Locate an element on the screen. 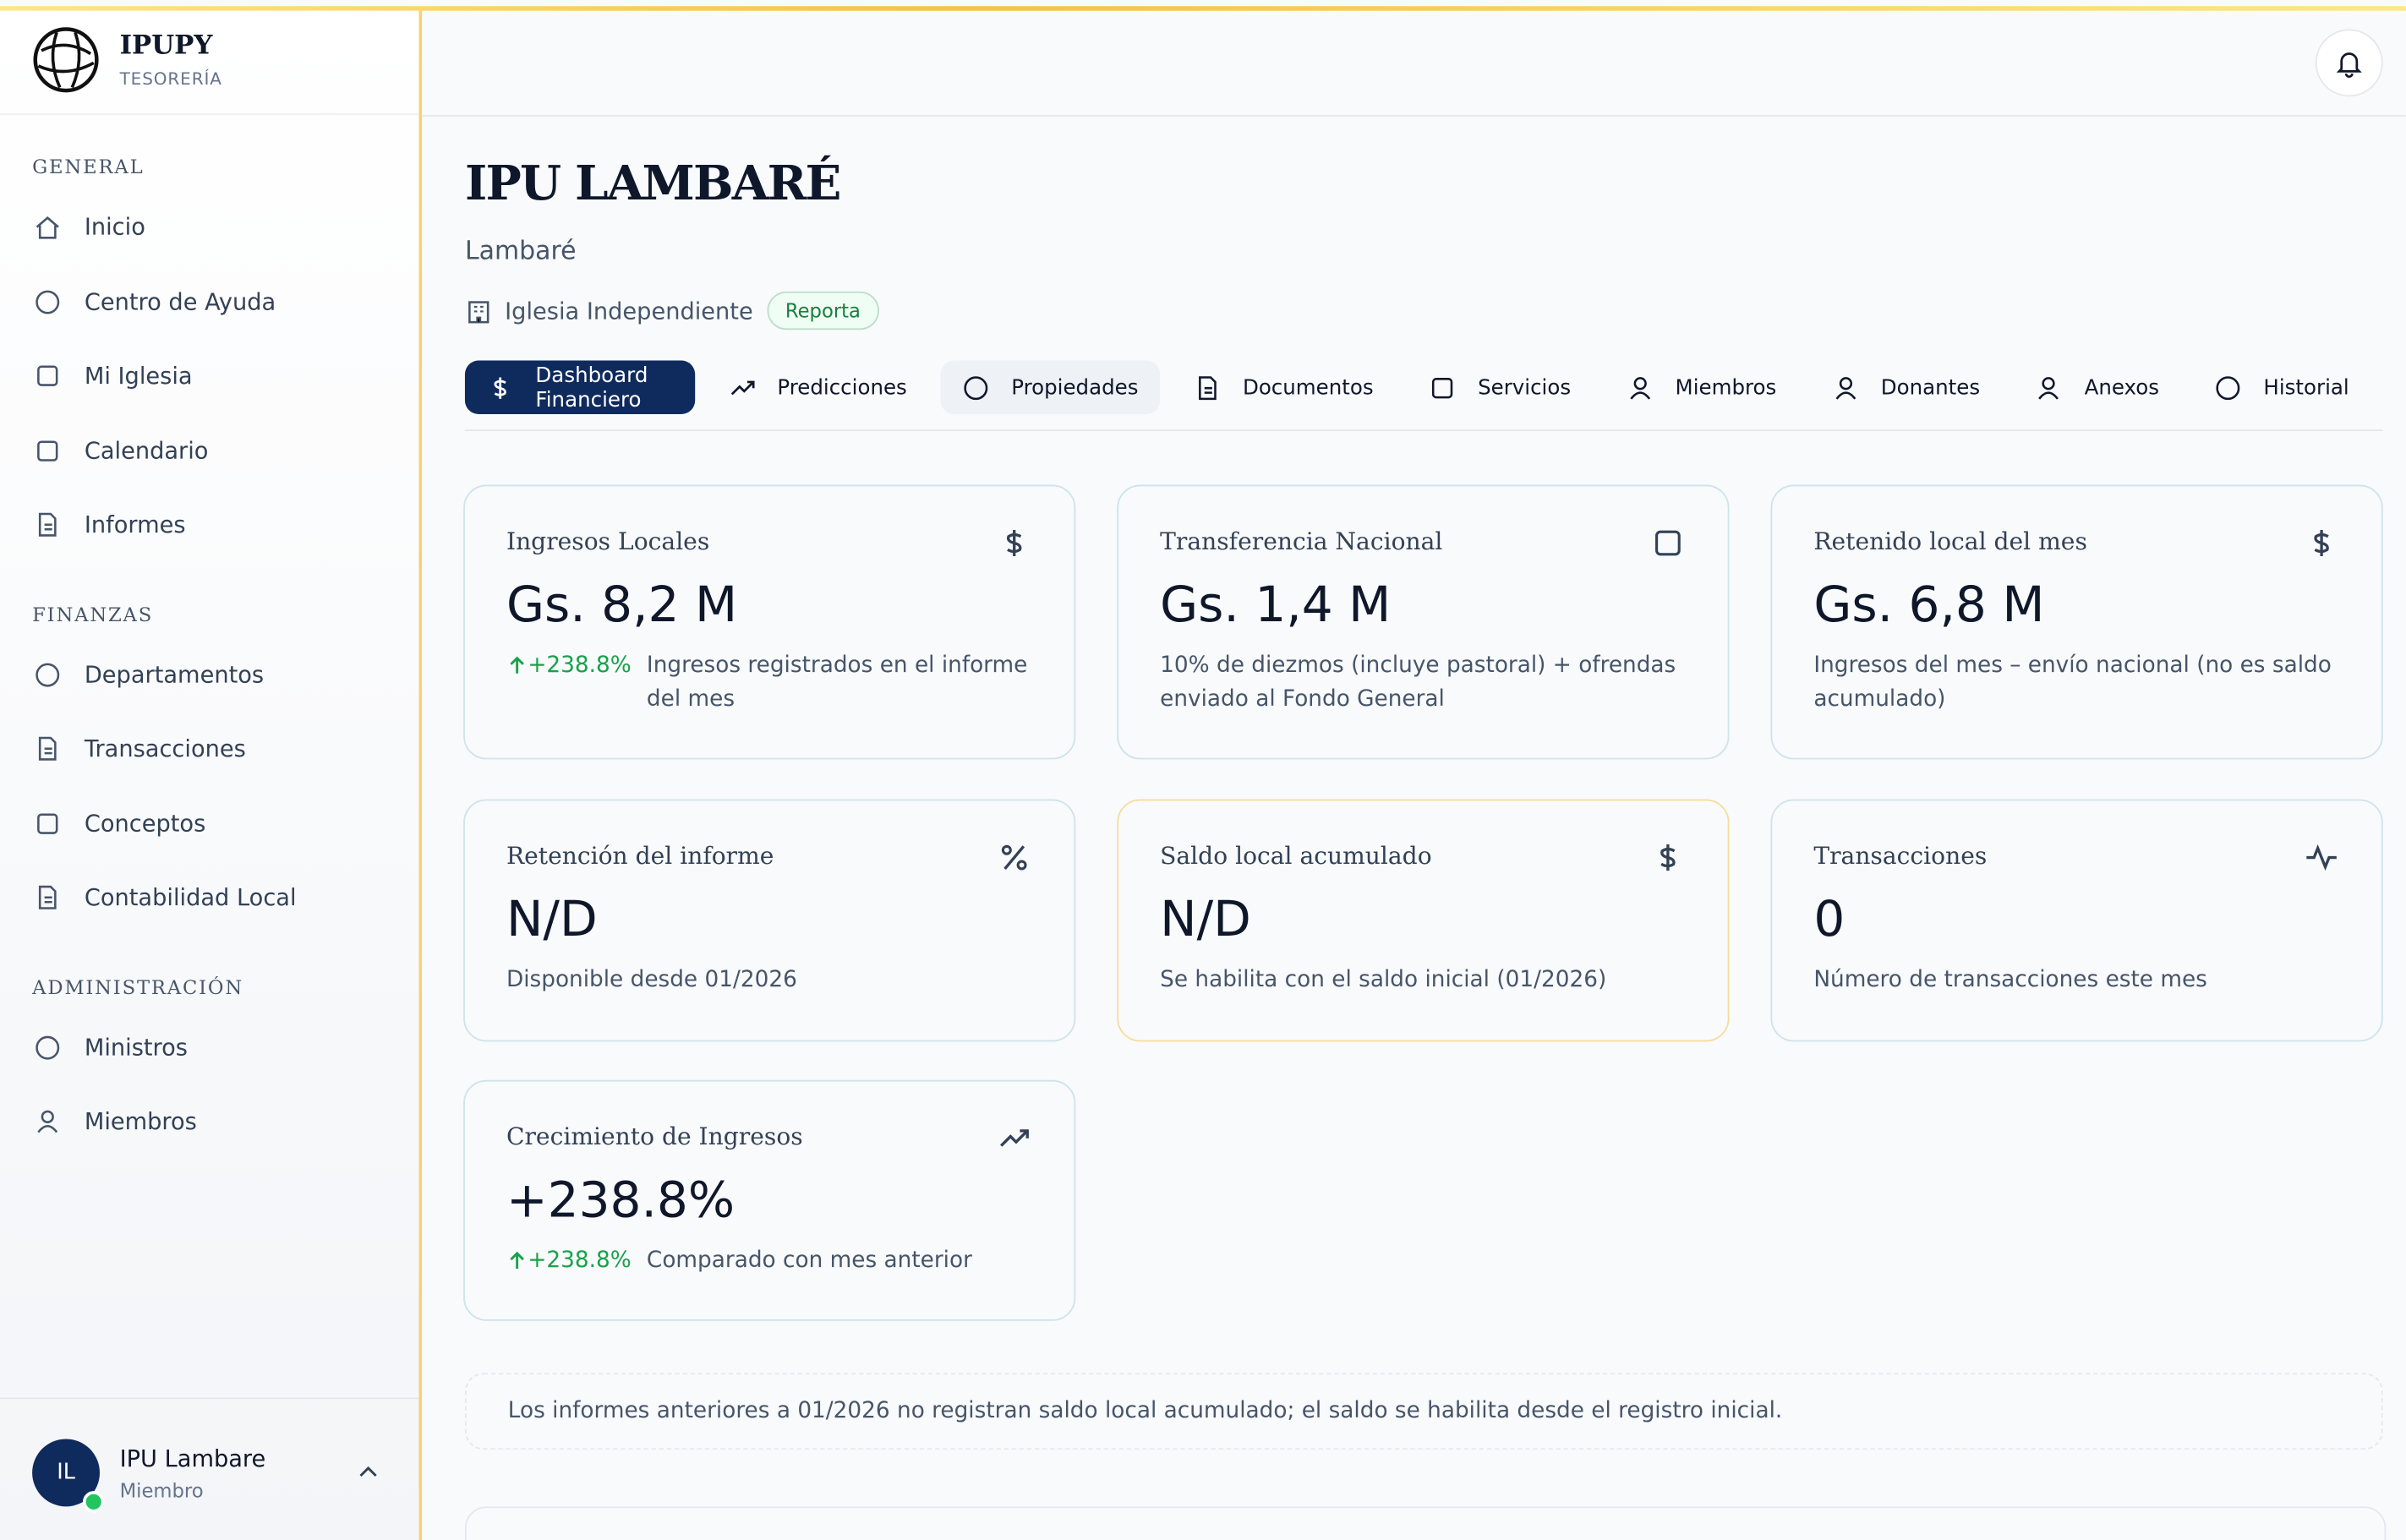 Image resolution: width=2406 pixels, height=1540 pixels. card-title: Crecimiento de Ingresos is located at coordinates (654, 1136).